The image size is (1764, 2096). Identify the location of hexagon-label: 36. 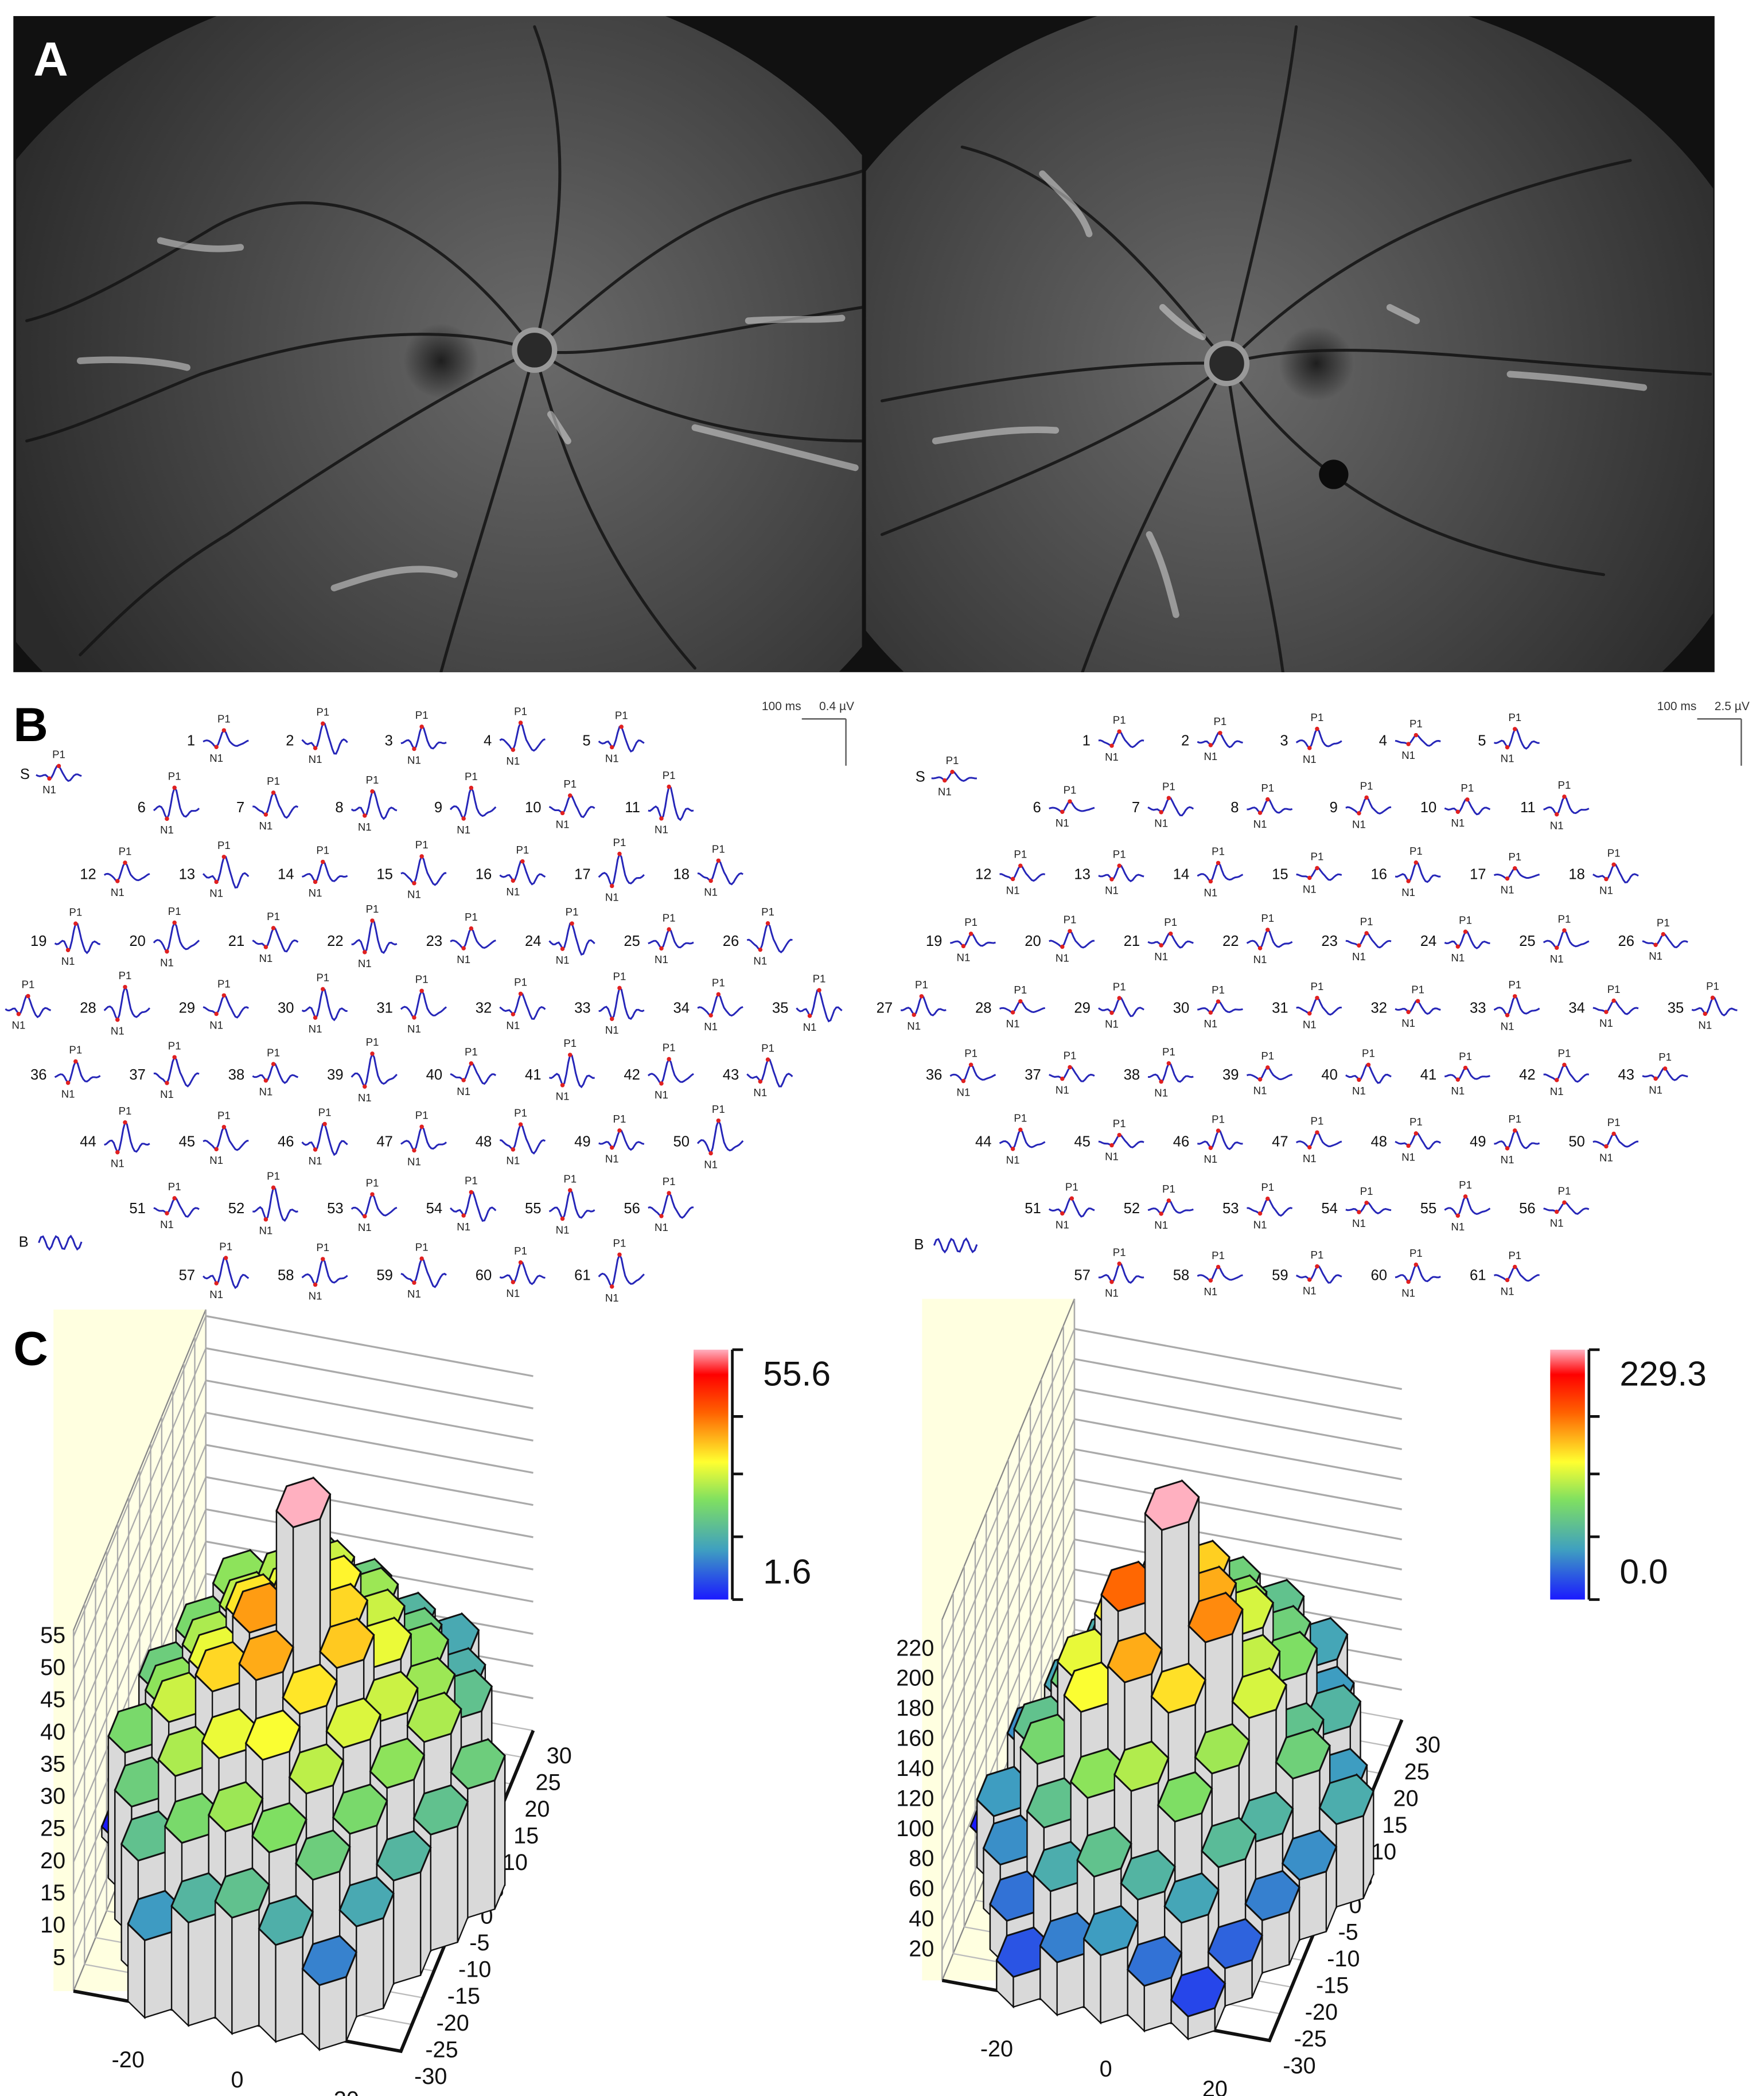
(38, 1075).